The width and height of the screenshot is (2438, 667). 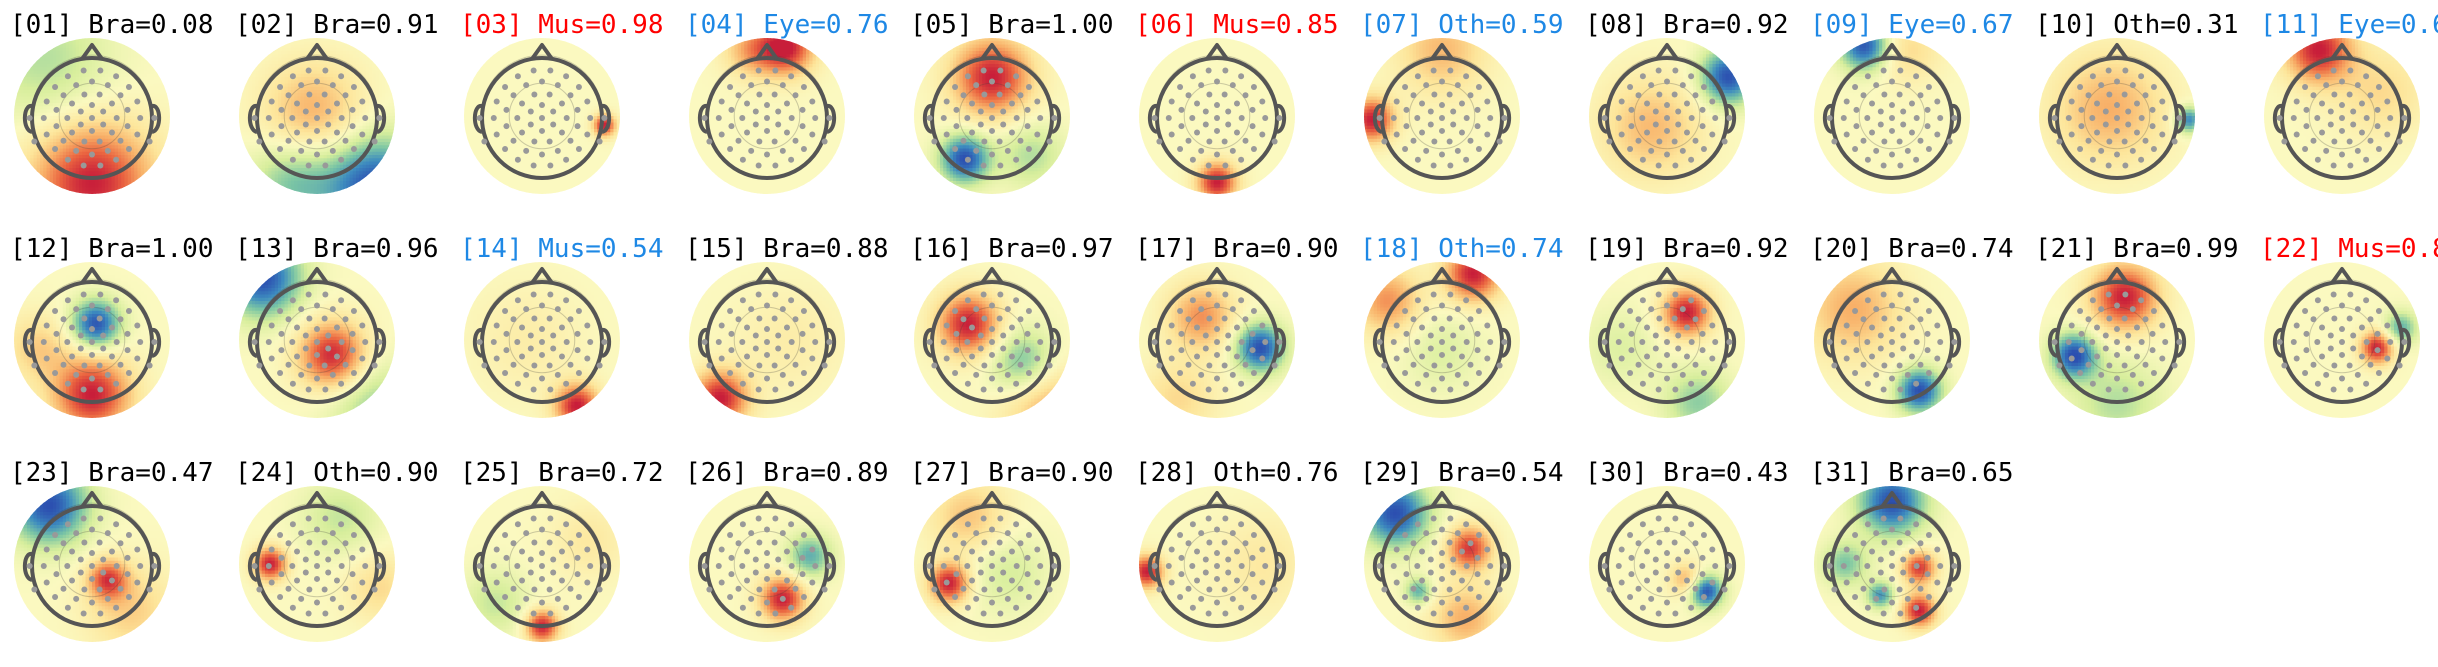 What do you see at coordinates (337, 473) in the screenshot?
I see `component-label: [24] Oth=0.90` at bounding box center [337, 473].